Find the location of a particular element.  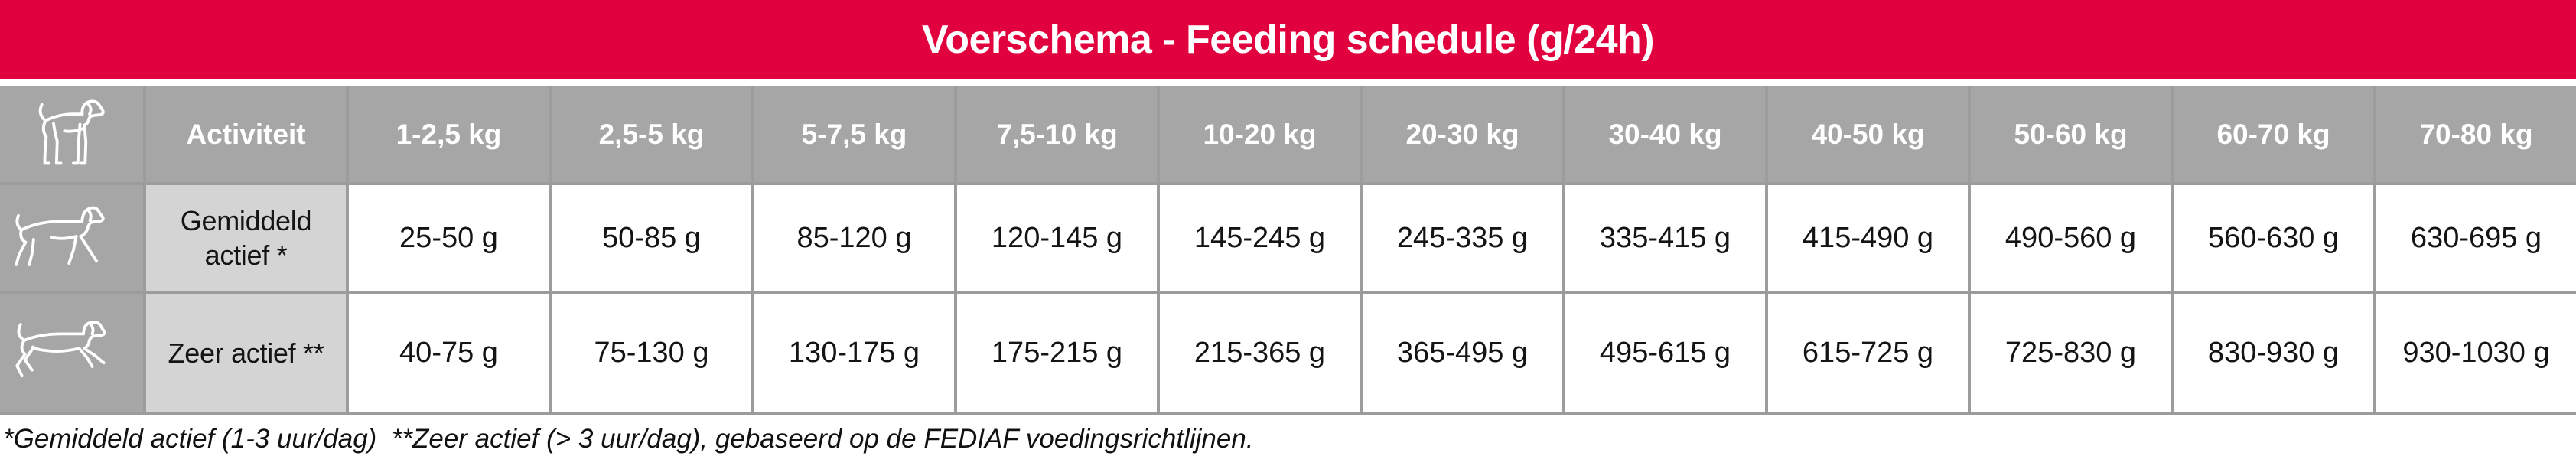

column-header-weight: 40-50 kg is located at coordinates (1868, 134).